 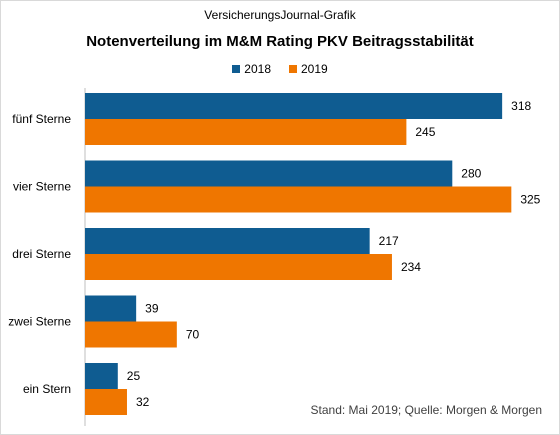 What do you see at coordinates (41, 254) in the screenshot?
I see `category-label-drei-sterne: drei Sterne` at bounding box center [41, 254].